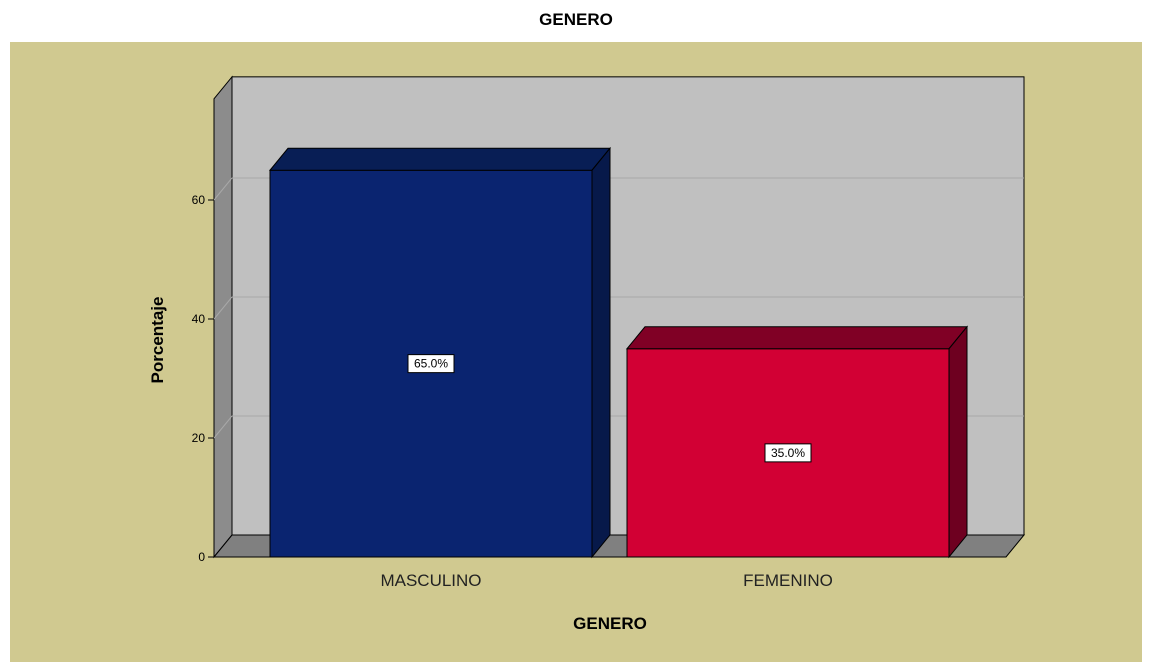  What do you see at coordinates (610, 623) in the screenshot?
I see `x-axis-title: GENERO` at bounding box center [610, 623].